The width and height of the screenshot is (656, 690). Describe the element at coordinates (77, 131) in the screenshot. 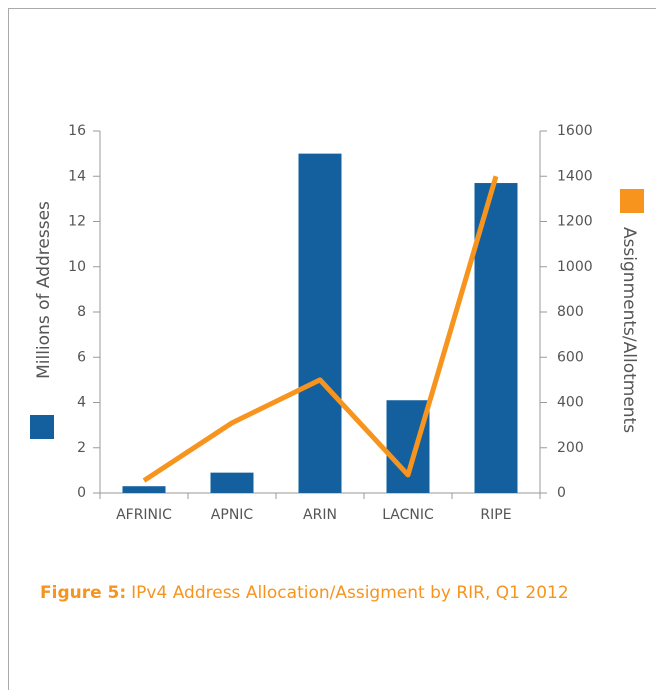

I see `y-tick-label: 16` at that location.